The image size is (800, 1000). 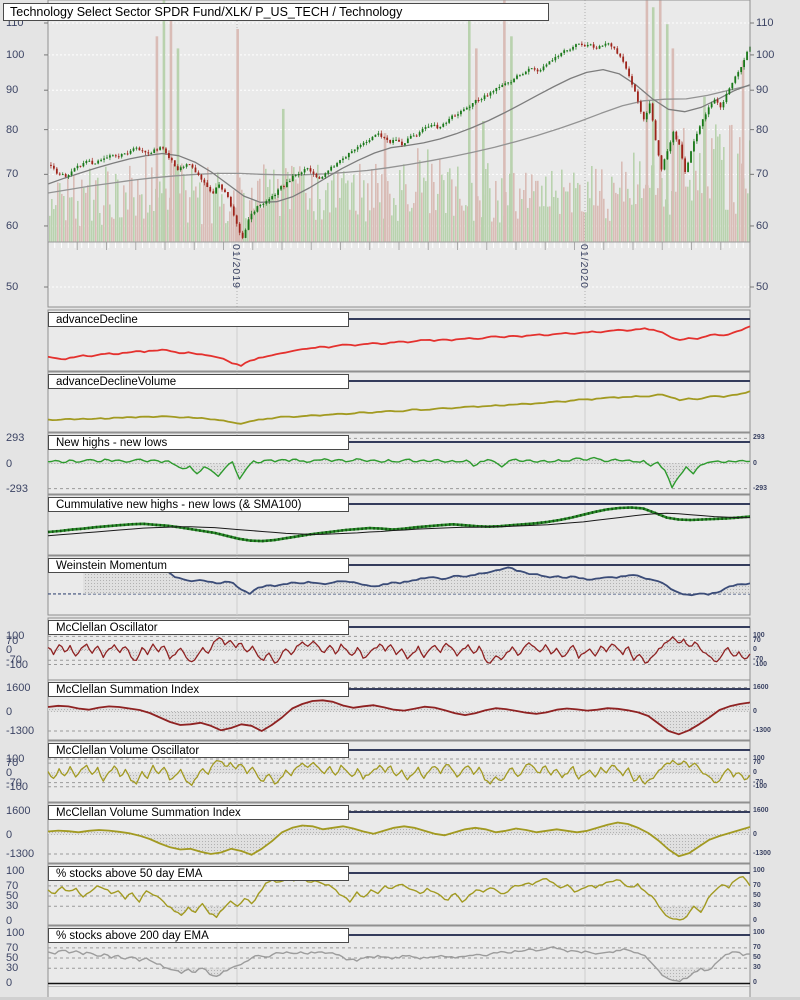 I want to click on x-axis-year-label-2020: 01/2020, so click(x=584, y=266).